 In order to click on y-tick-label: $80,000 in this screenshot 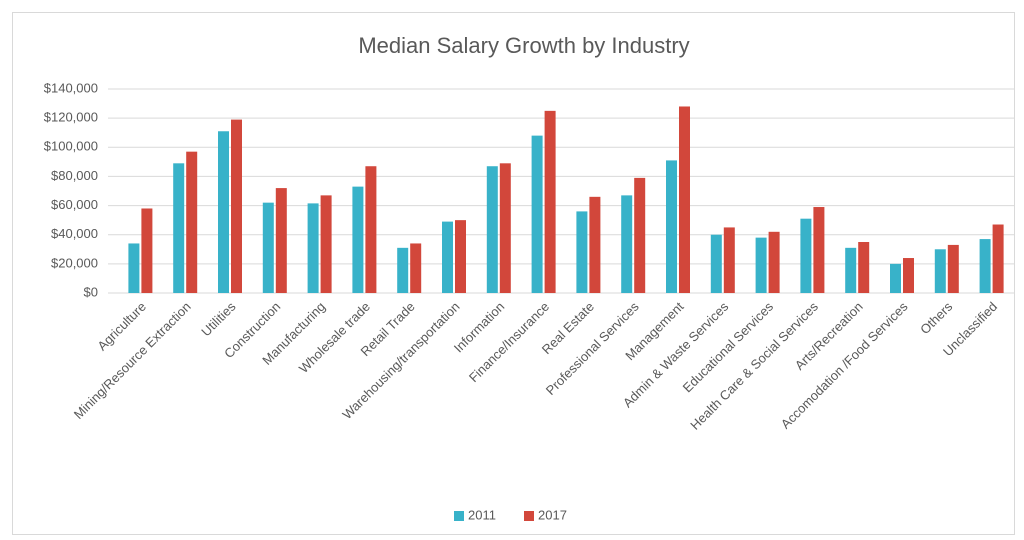, I will do `click(74, 175)`.